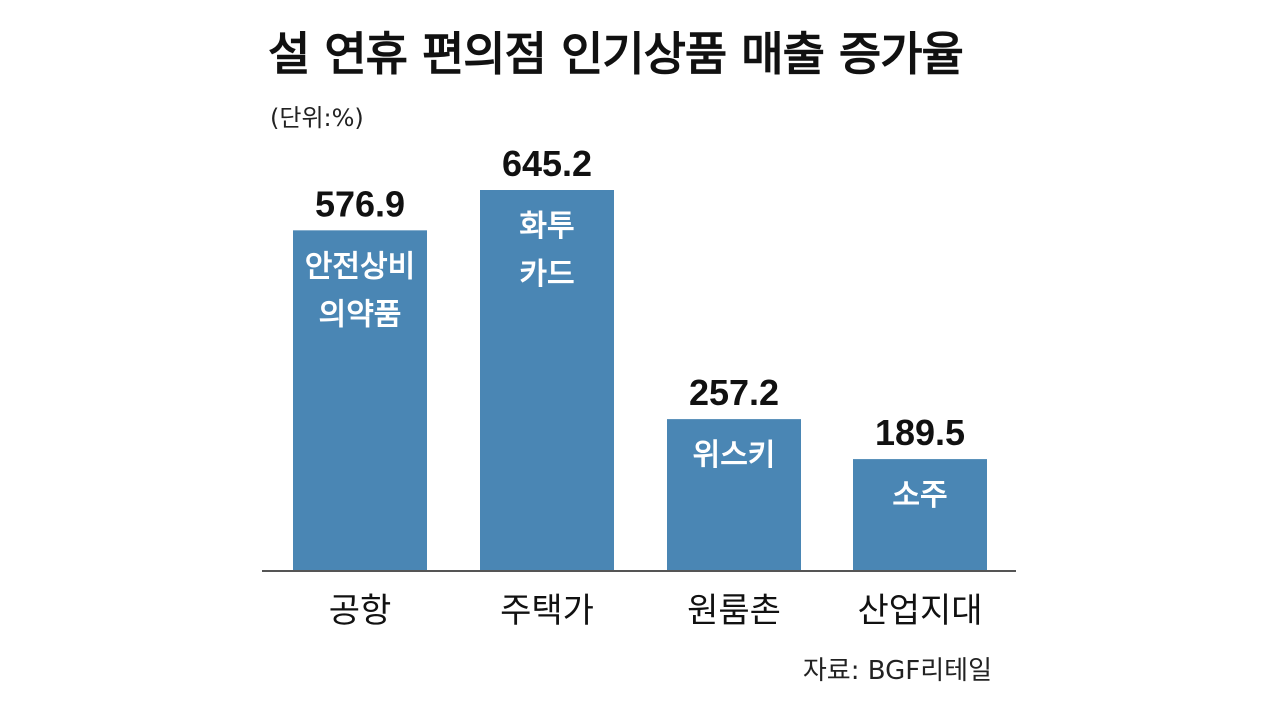 This screenshot has width=1280, height=720. What do you see at coordinates (360, 611) in the screenshot?
I see `category-label-1: 공항` at bounding box center [360, 611].